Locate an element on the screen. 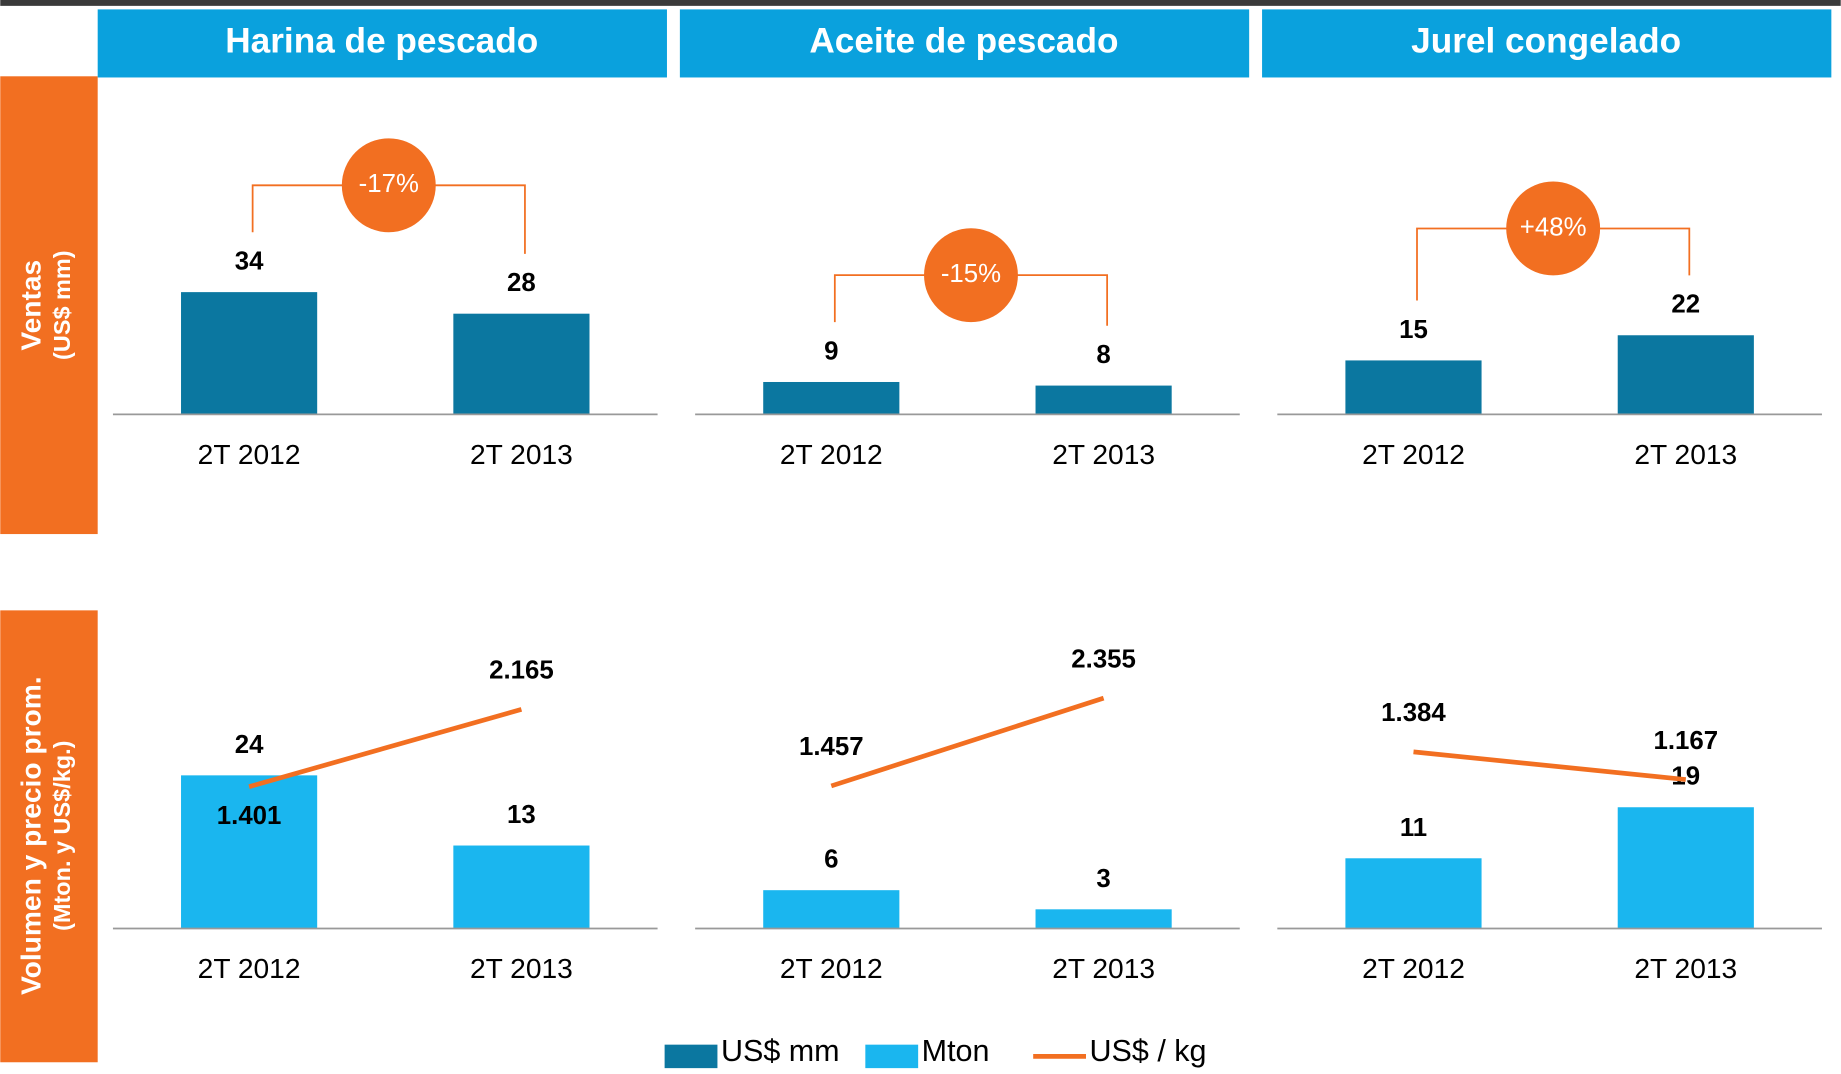  line-value-label: 2.355 is located at coordinates (1103, 659).